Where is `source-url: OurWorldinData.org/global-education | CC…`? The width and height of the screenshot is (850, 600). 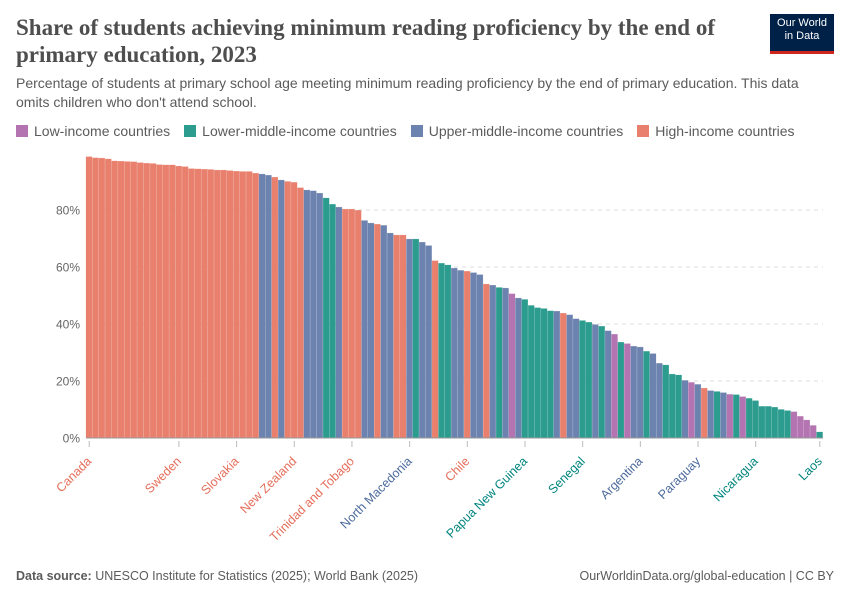 source-url: OurWorldinData.org/global-education | CC… is located at coordinates (706, 576).